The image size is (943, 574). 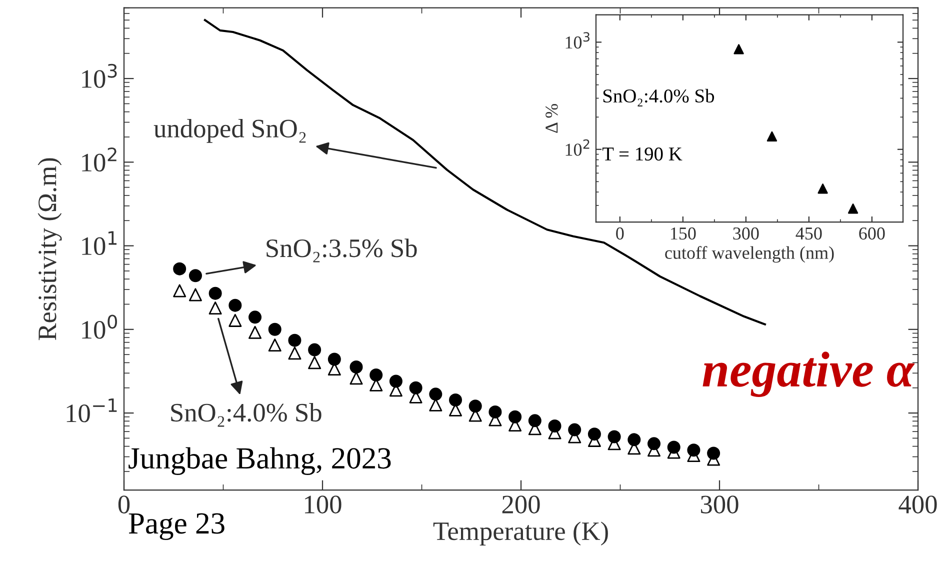 What do you see at coordinates (521, 505) in the screenshot?
I see `x-tick-label: 200` at bounding box center [521, 505].